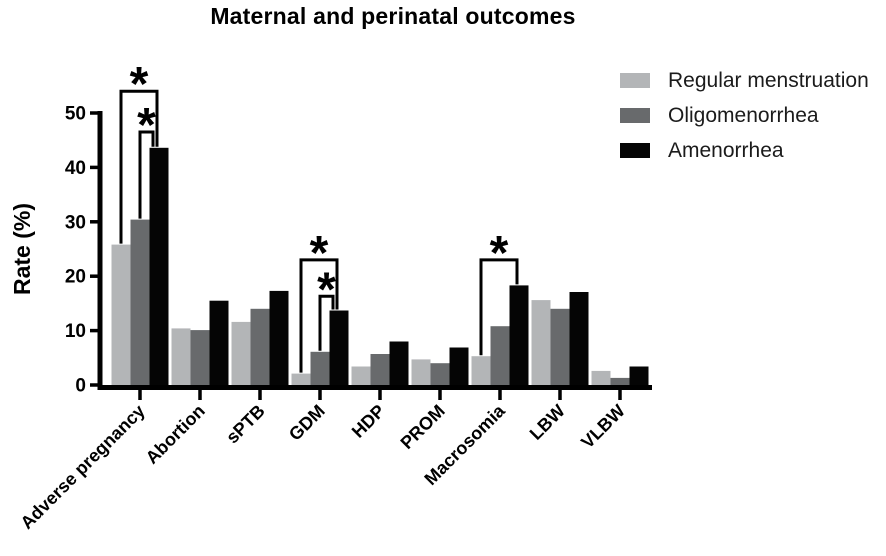 This screenshot has width=886, height=556. I want to click on x-tick-label: HDP, so click(368, 421).